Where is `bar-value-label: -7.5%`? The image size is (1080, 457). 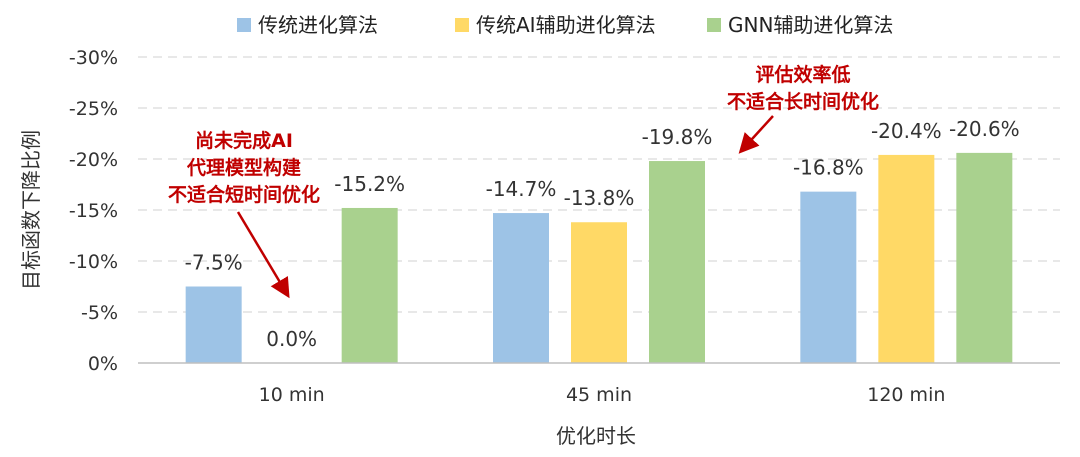
bar-value-label: -7.5% is located at coordinates (214, 263).